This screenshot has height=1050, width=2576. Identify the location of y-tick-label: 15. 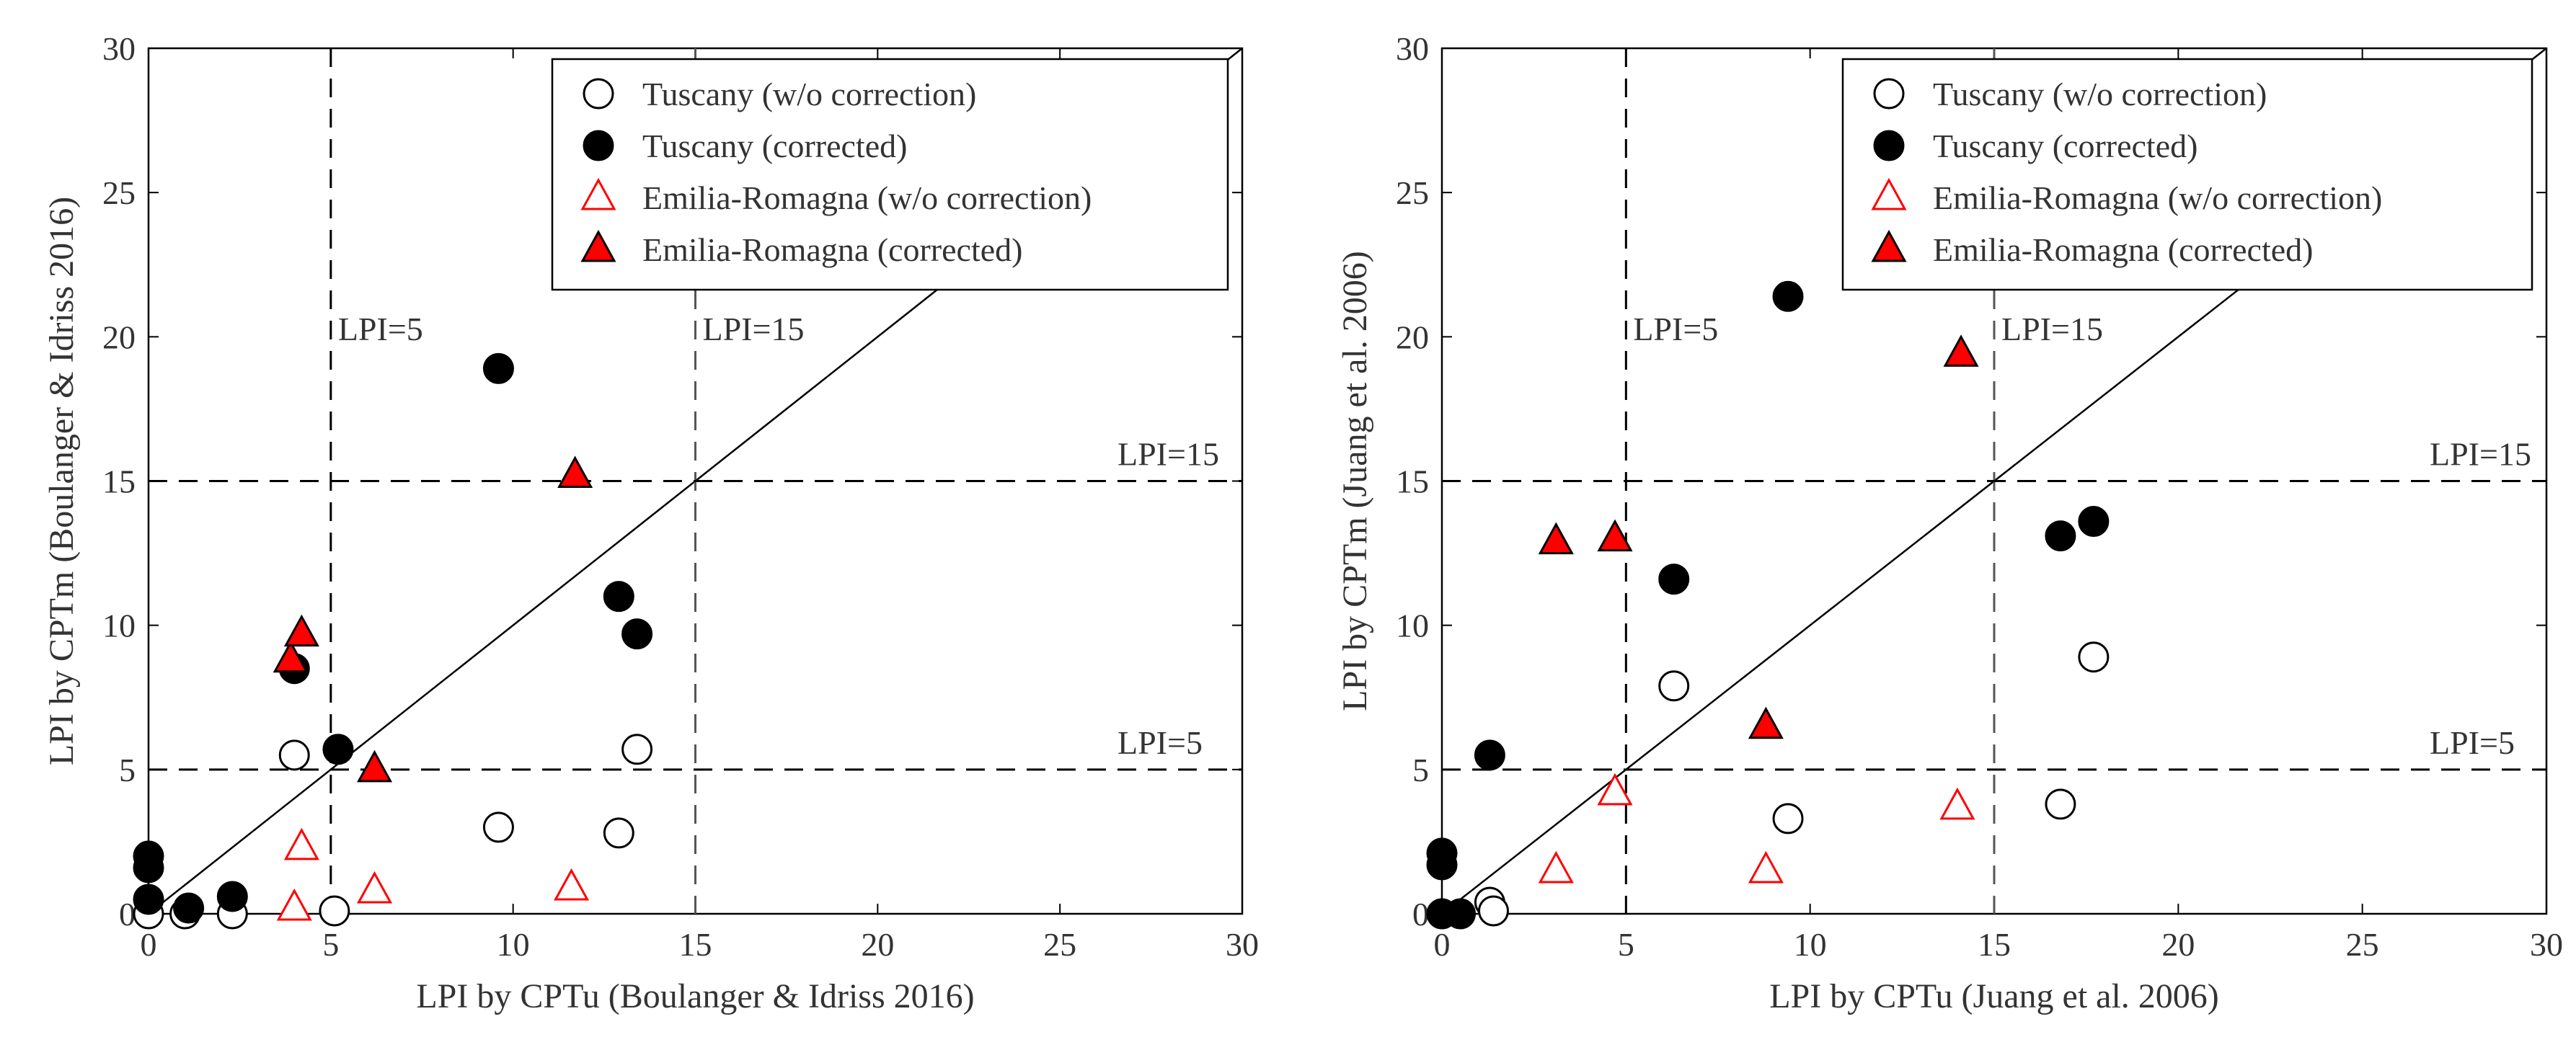
(119, 481).